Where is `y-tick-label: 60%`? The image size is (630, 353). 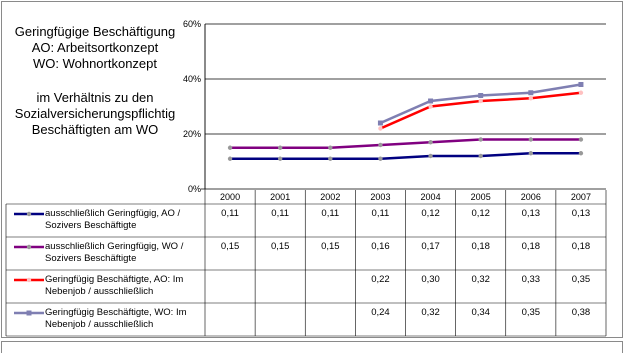
y-tick-label: 60% is located at coordinates (192, 24).